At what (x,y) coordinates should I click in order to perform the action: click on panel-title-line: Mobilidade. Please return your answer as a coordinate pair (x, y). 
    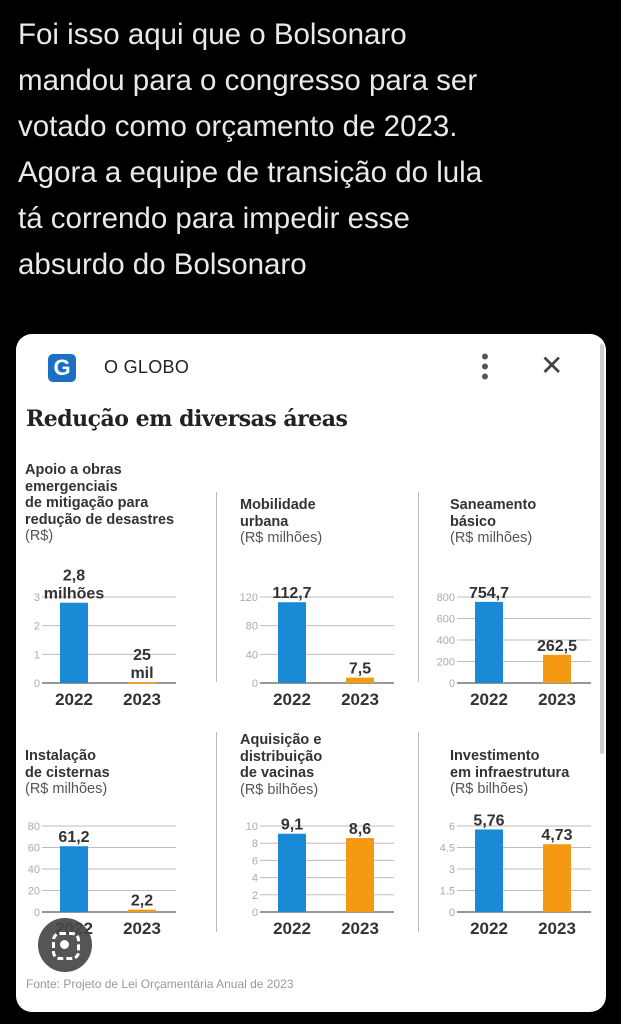
    Looking at the image, I should click on (278, 505).